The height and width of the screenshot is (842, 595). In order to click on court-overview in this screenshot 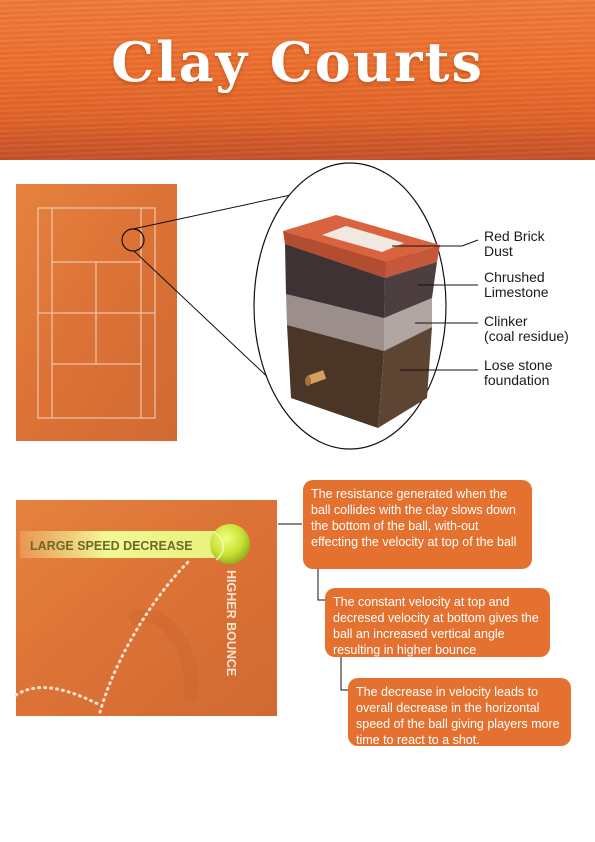, I will do `click(96, 312)`.